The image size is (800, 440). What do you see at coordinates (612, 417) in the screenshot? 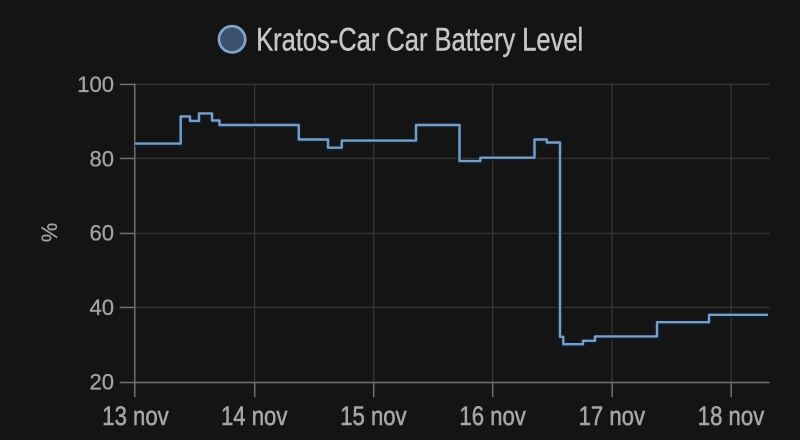
I see `svg-text: 17 nov` at bounding box center [612, 417].